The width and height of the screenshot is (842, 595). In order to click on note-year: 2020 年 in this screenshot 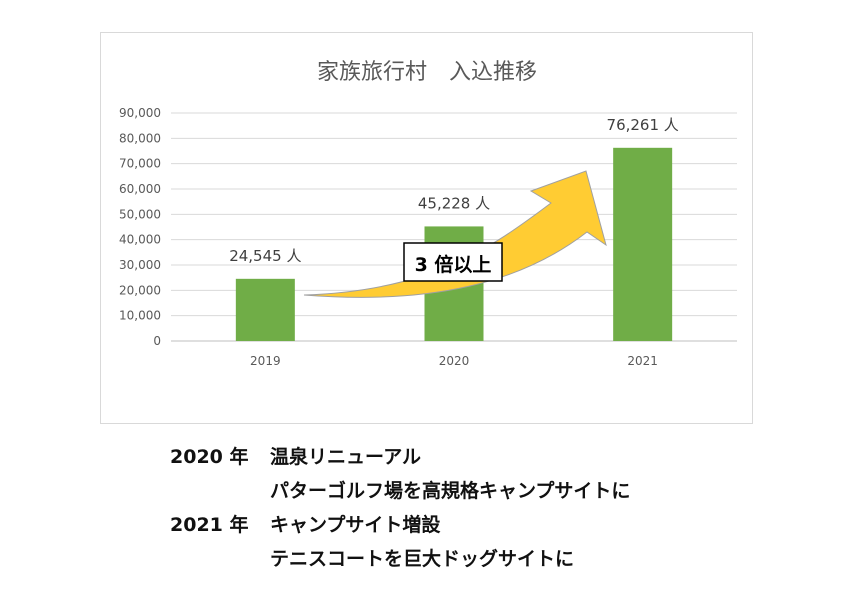, I will do `click(209, 457)`.